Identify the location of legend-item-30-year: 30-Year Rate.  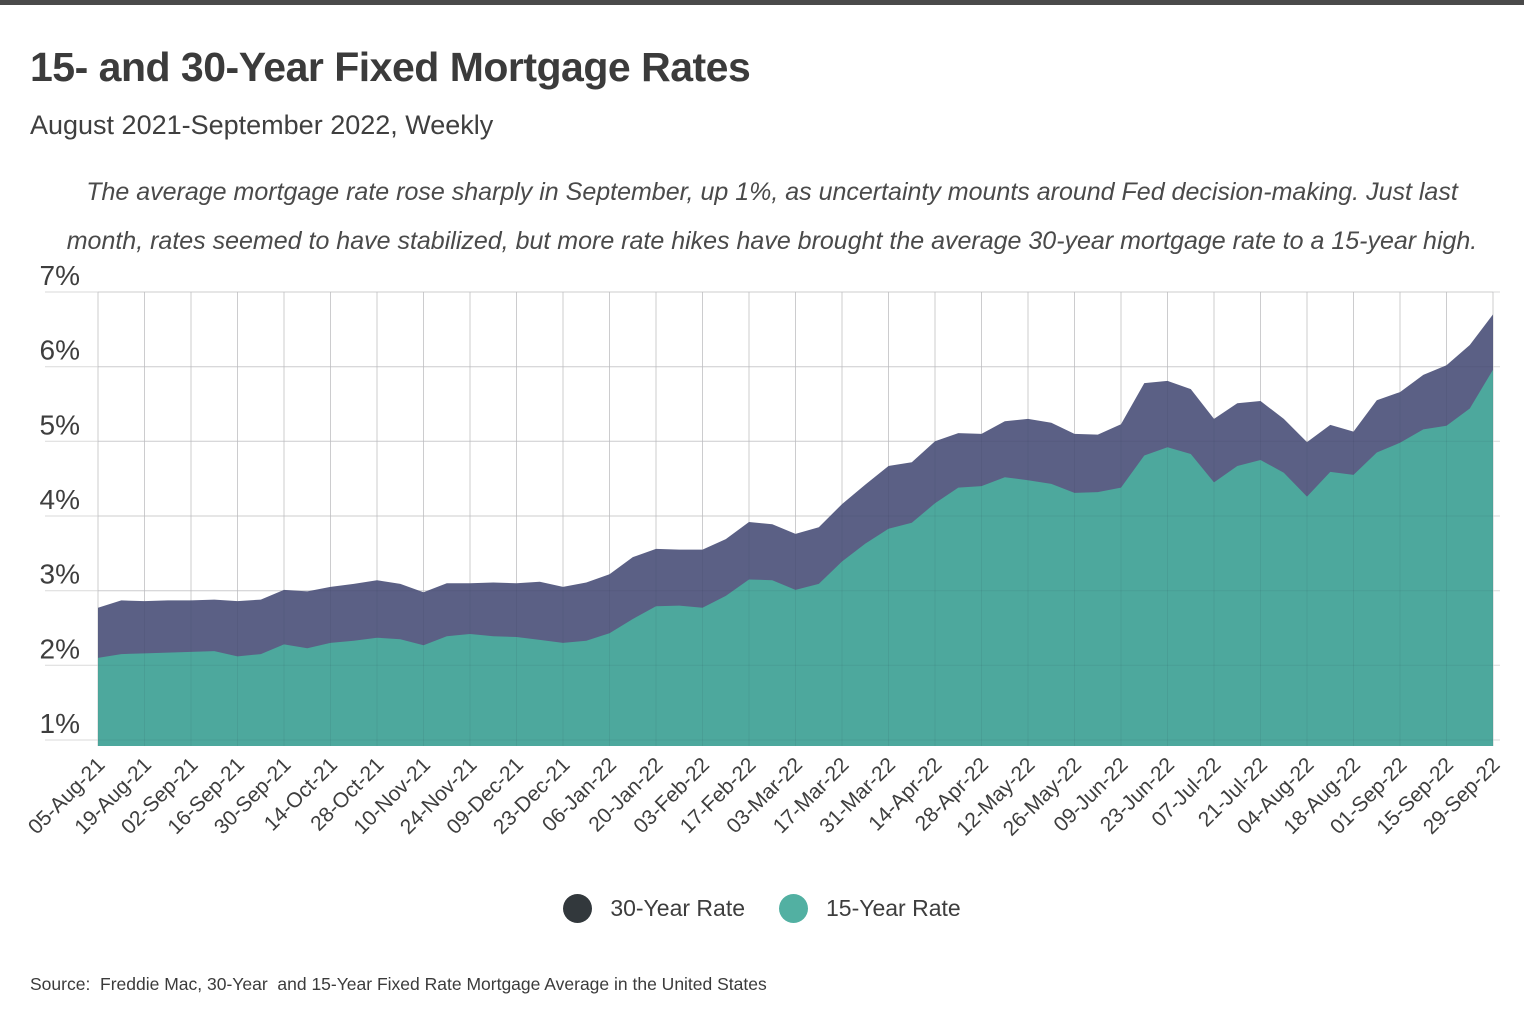
(654, 908).